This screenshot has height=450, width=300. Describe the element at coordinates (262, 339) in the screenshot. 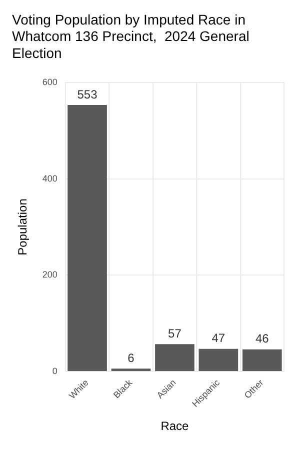

I see `data-label: 46` at that location.